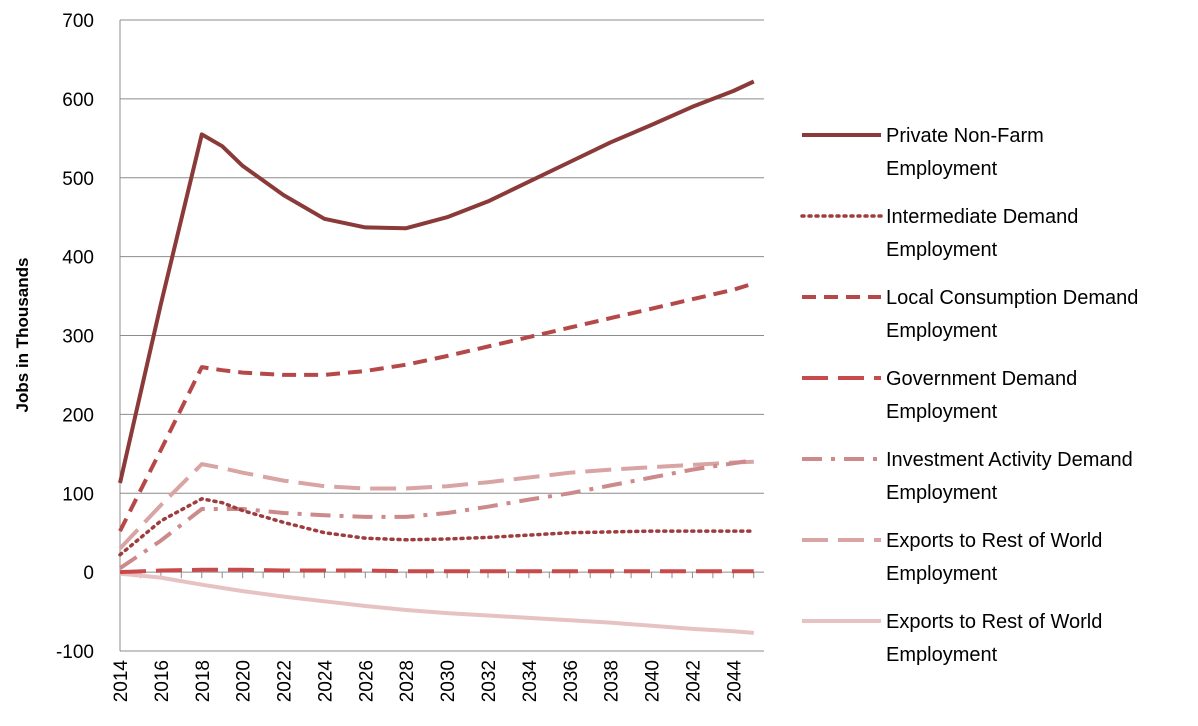 Image resolution: width=1198 pixels, height=726 pixels. Describe the element at coordinates (22, 335) in the screenshot. I see `y-axis-label: Jobs in Thousands` at that location.